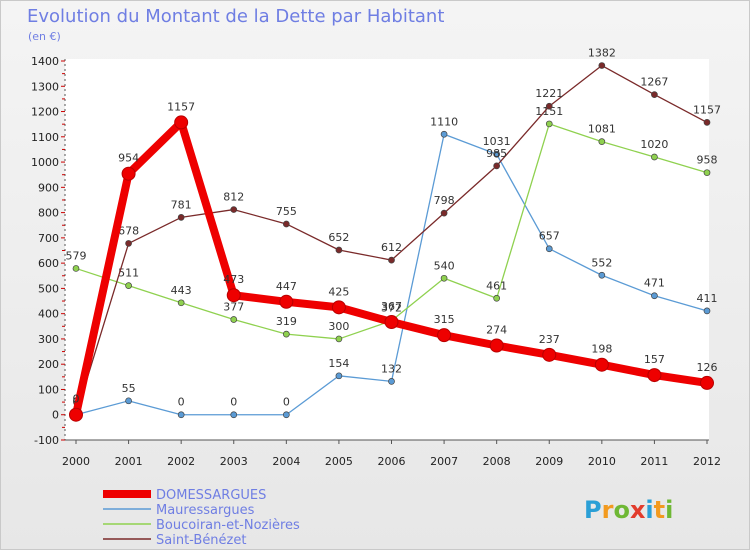 The width and height of the screenshot is (750, 550). Describe the element at coordinates (211, 495) in the screenshot. I see `legend-label: DOMESSARGUES` at that location.